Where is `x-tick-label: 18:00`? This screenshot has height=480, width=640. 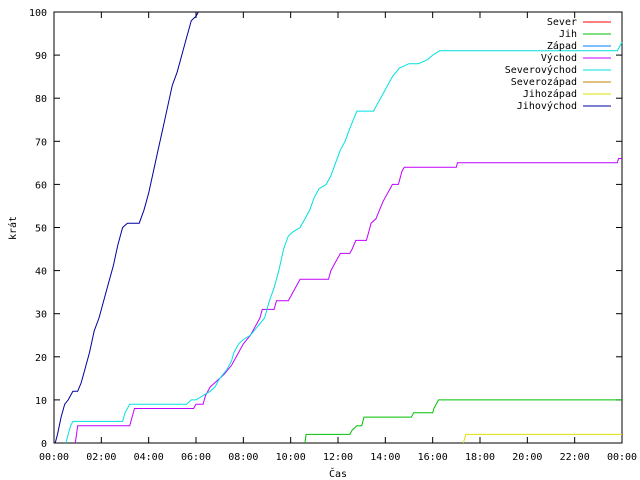
x-tick-label: 18:00 is located at coordinates (480, 457).